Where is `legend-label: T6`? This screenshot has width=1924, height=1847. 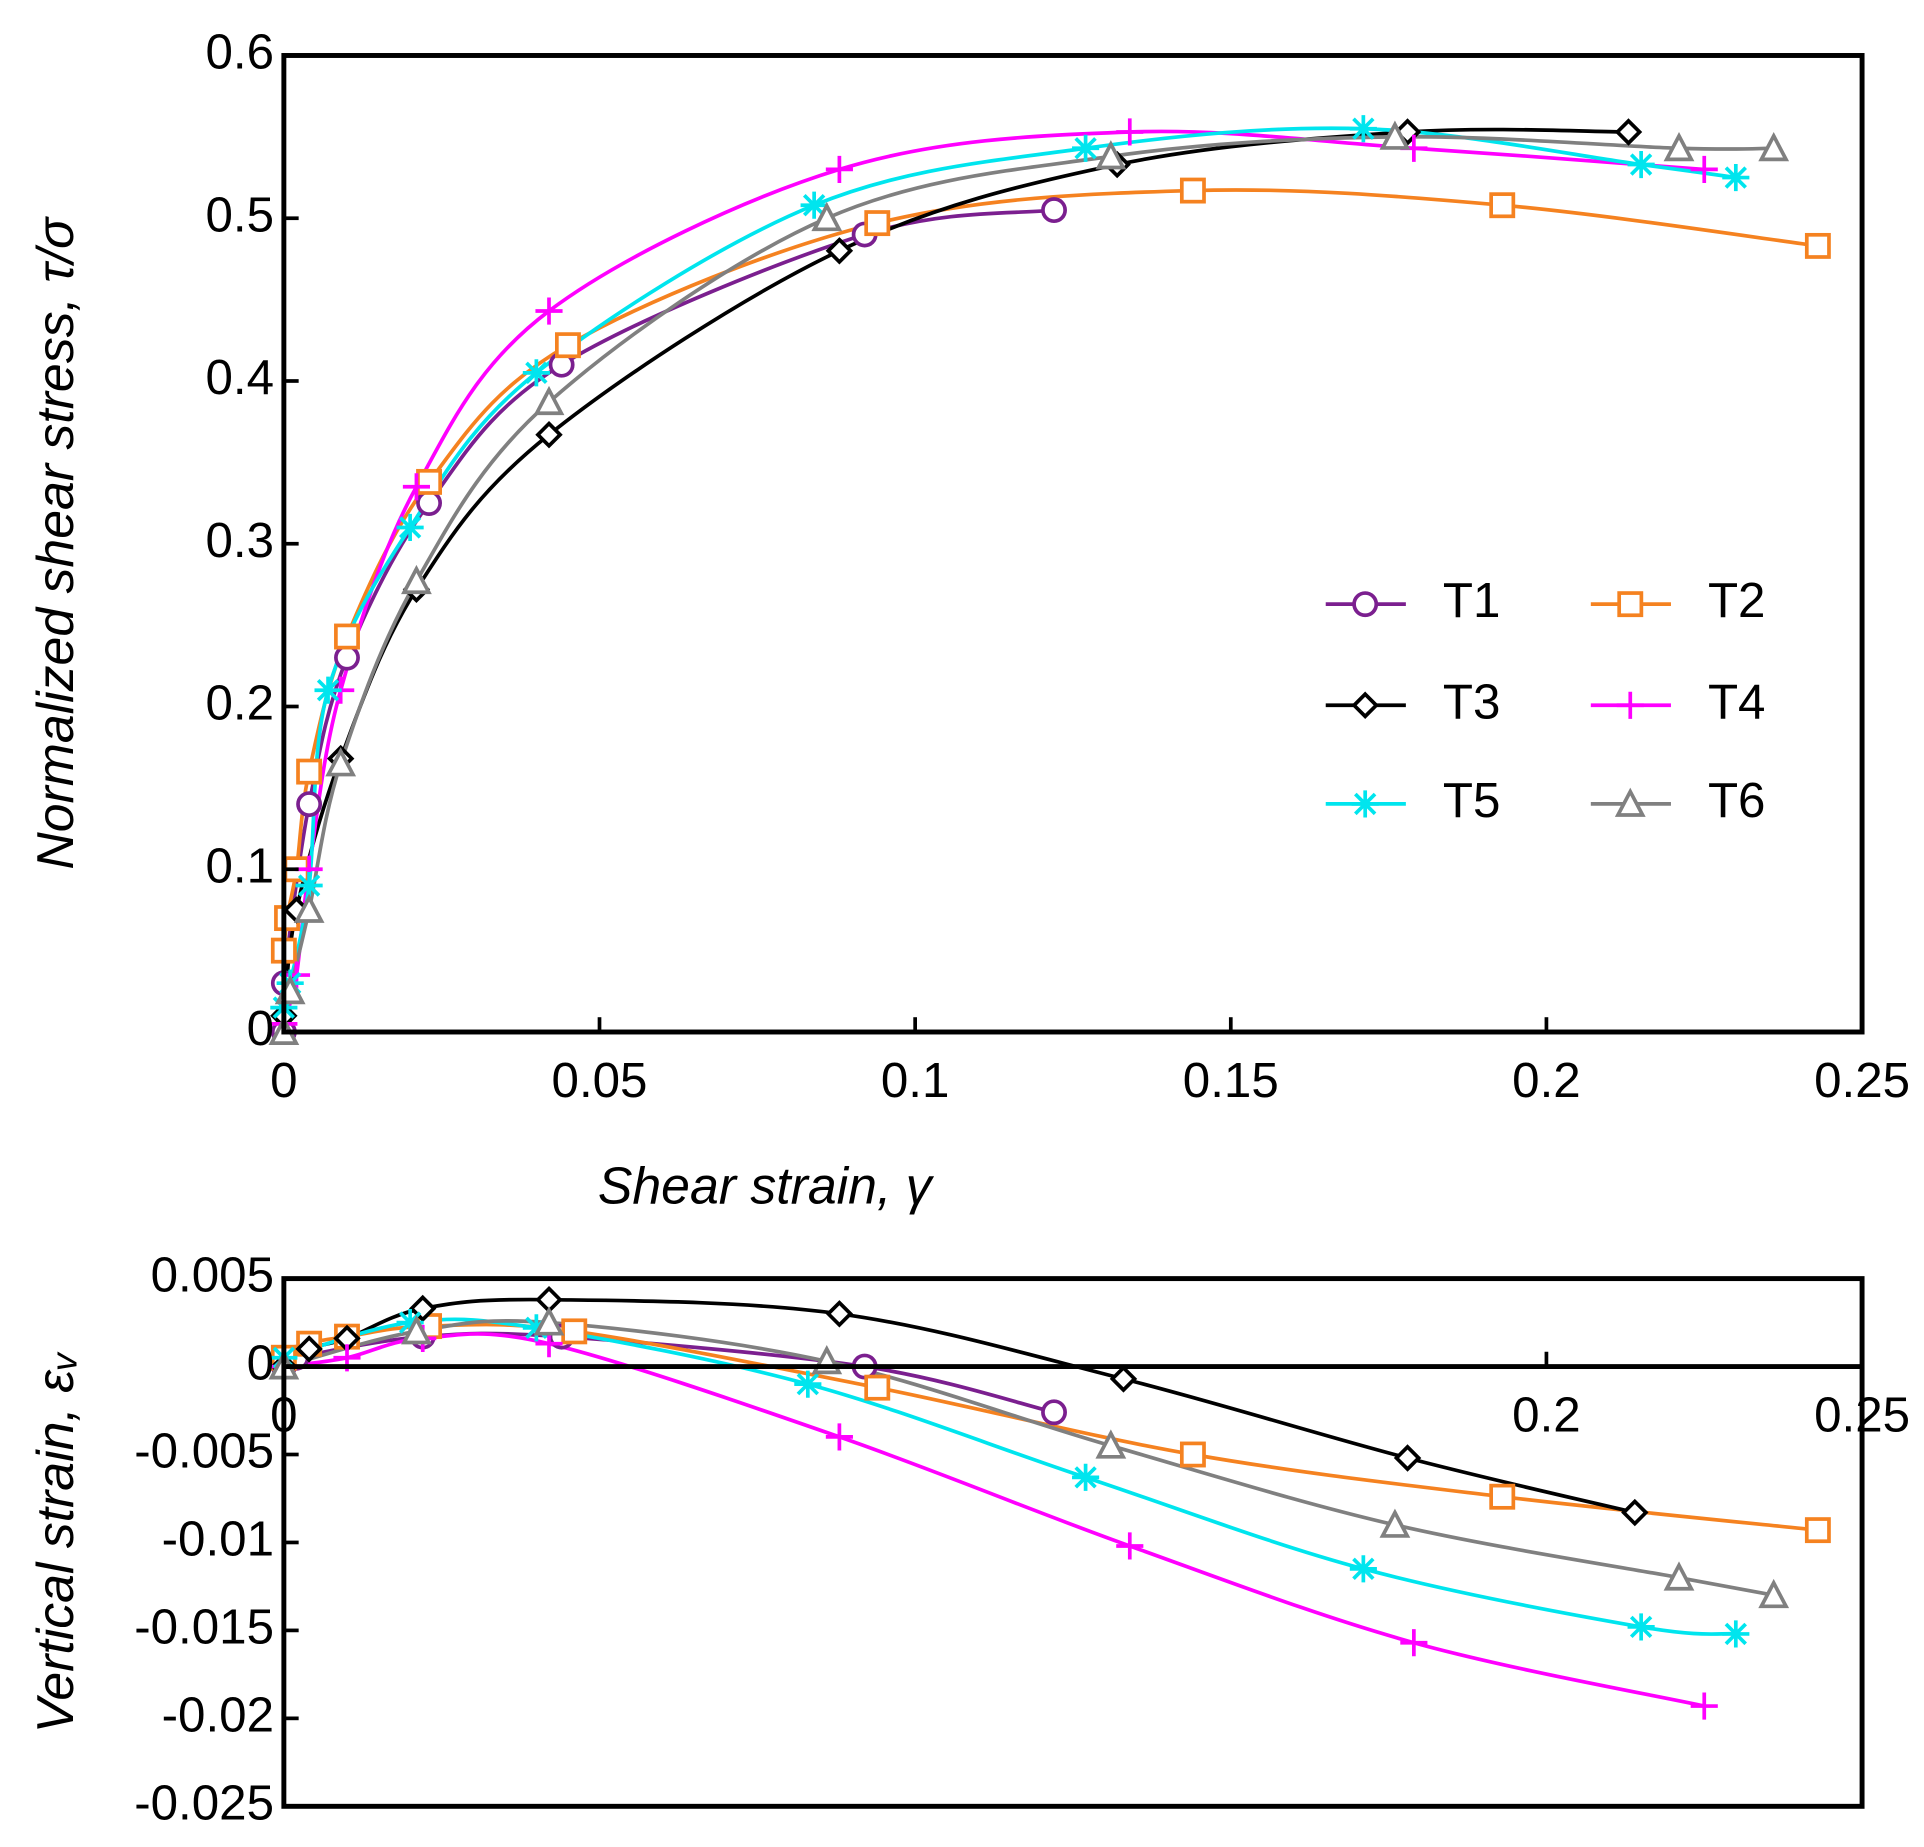
legend-label: T6 is located at coordinates (1737, 800).